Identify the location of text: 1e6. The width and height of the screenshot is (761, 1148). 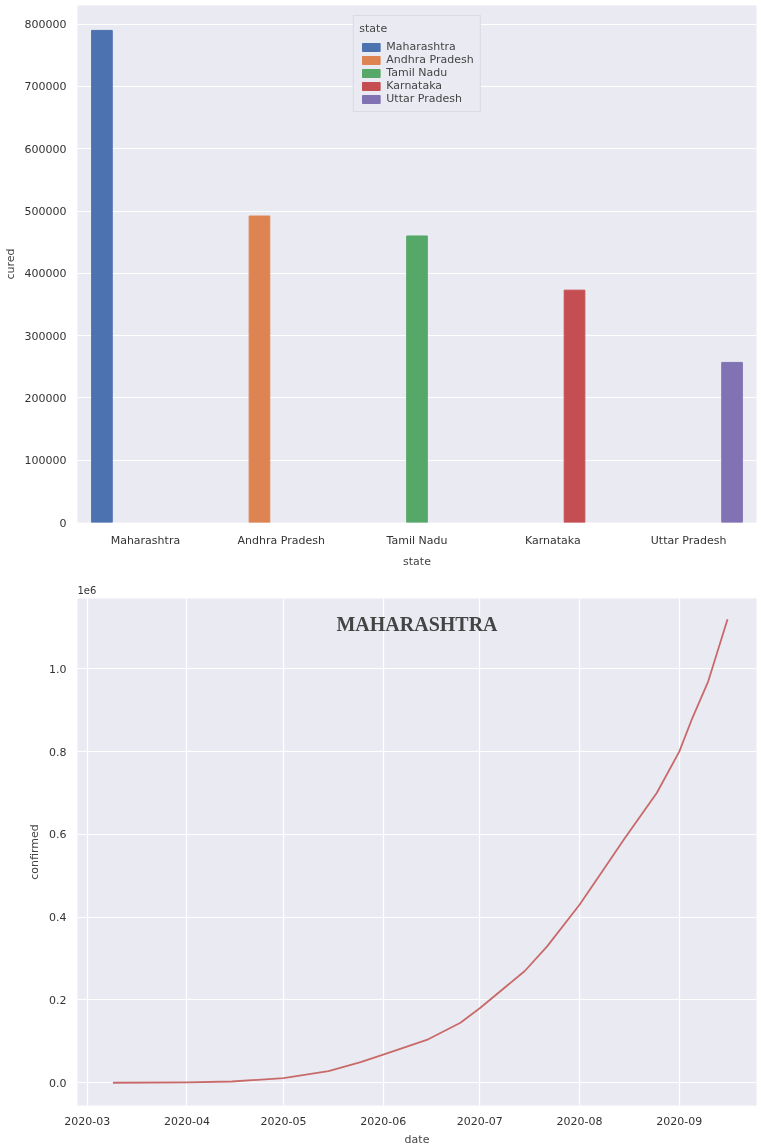
(87, 590).